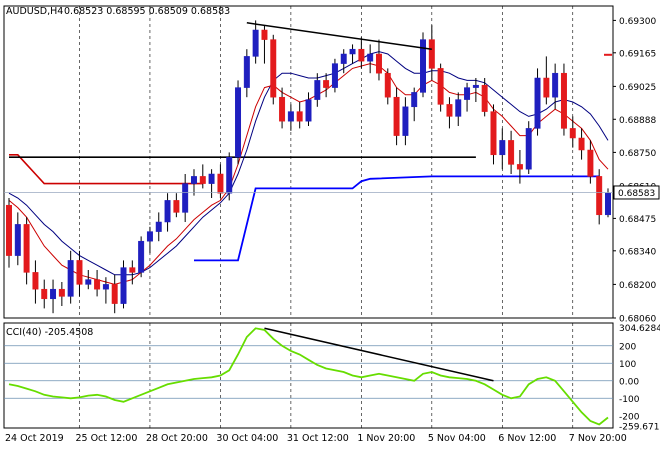 This screenshot has width=660, height=454. What do you see at coordinates (106, 438) in the screenshot?
I see `x-tick-label: 25 Oct 12:00` at bounding box center [106, 438].